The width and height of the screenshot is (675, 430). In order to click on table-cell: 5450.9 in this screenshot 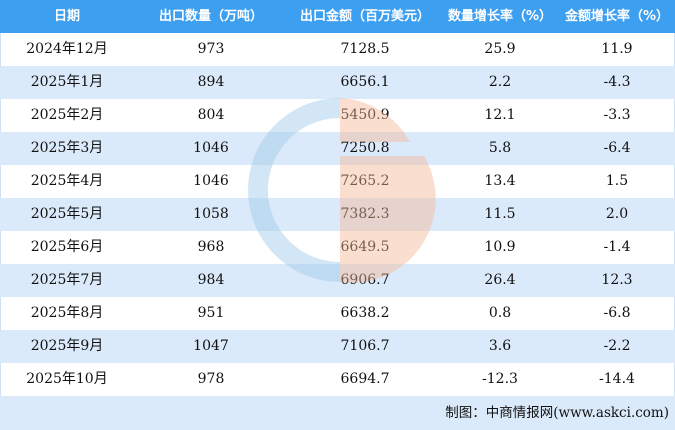, I will do `click(365, 115)`.